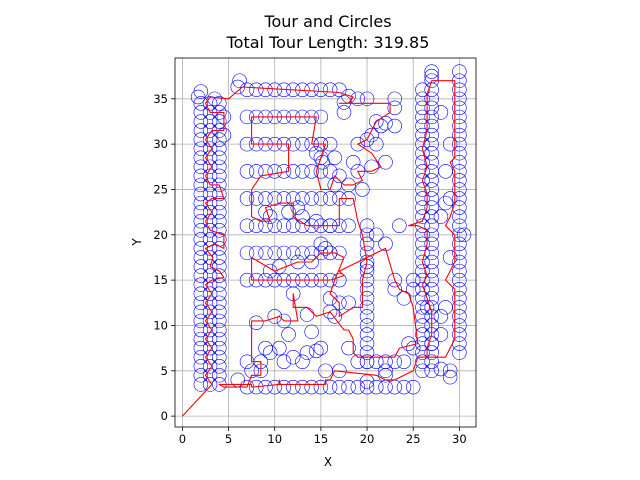 The width and height of the screenshot is (640, 480). Describe the element at coordinates (160, 325) in the screenshot. I see `y-tick-label: 10` at that location.